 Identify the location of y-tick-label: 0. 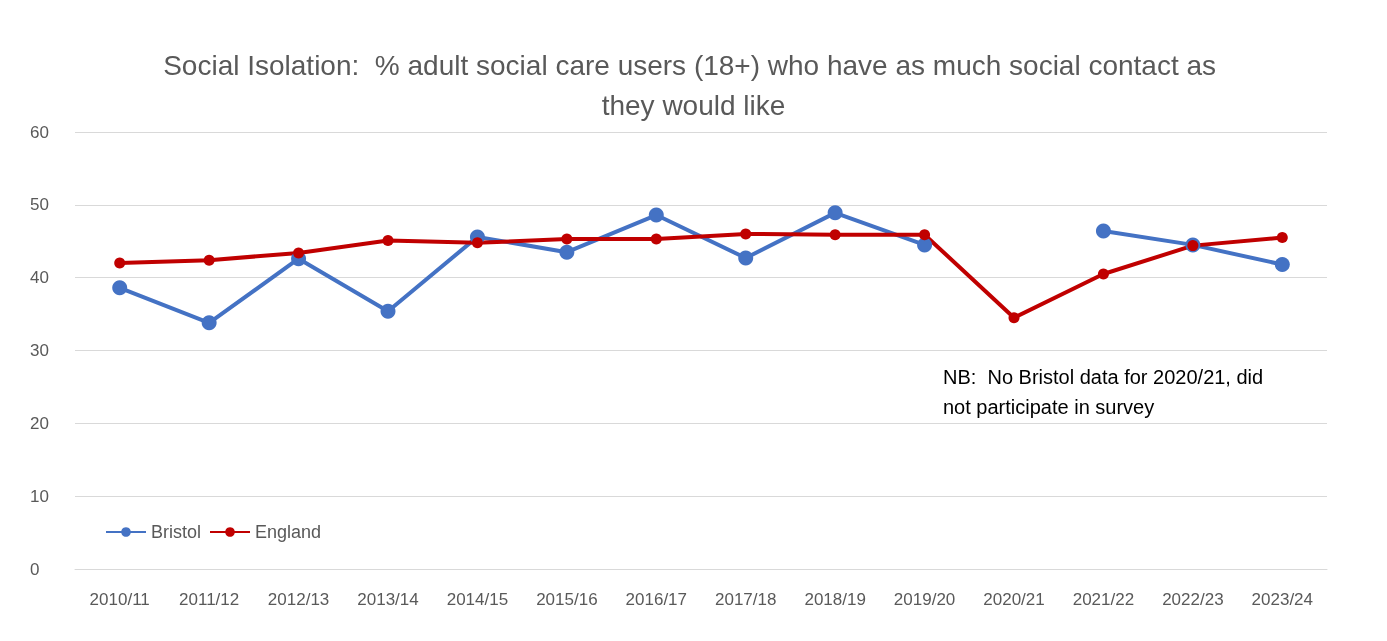
(35, 569).